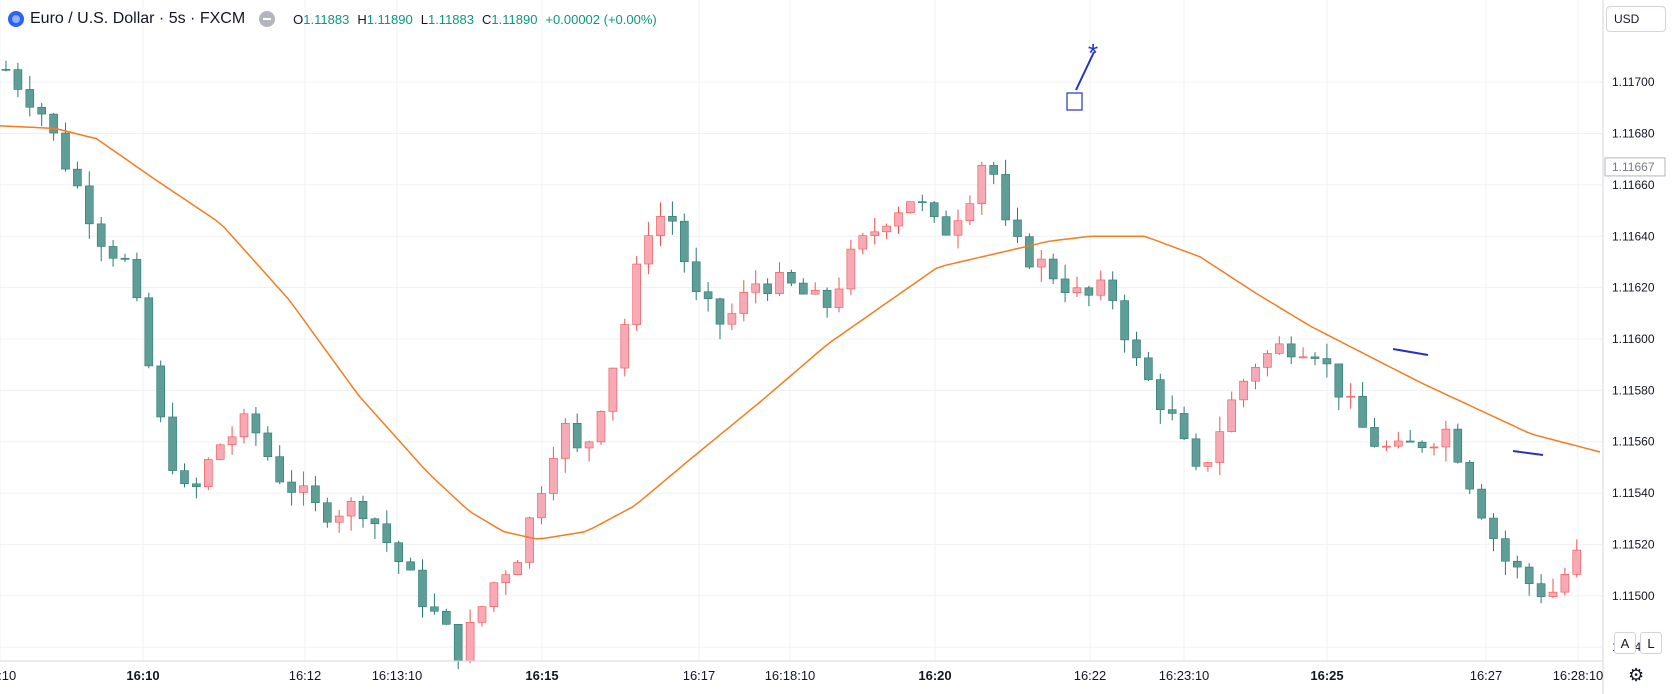 The width and height of the screenshot is (1676, 694). What do you see at coordinates (138, 18) in the screenshot?
I see `symbol-title: Euro / U.S. Dollar · 5s · FXCM` at bounding box center [138, 18].